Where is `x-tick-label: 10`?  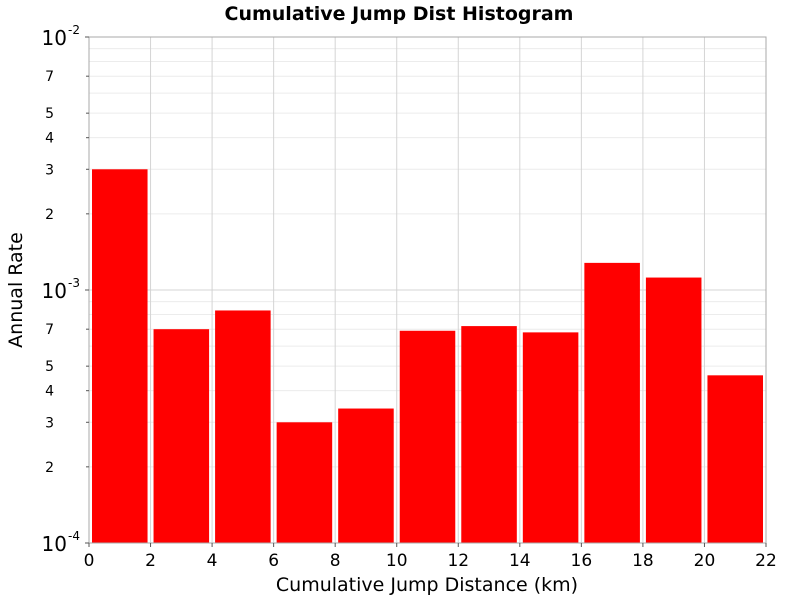 x-tick-label: 10 is located at coordinates (397, 561).